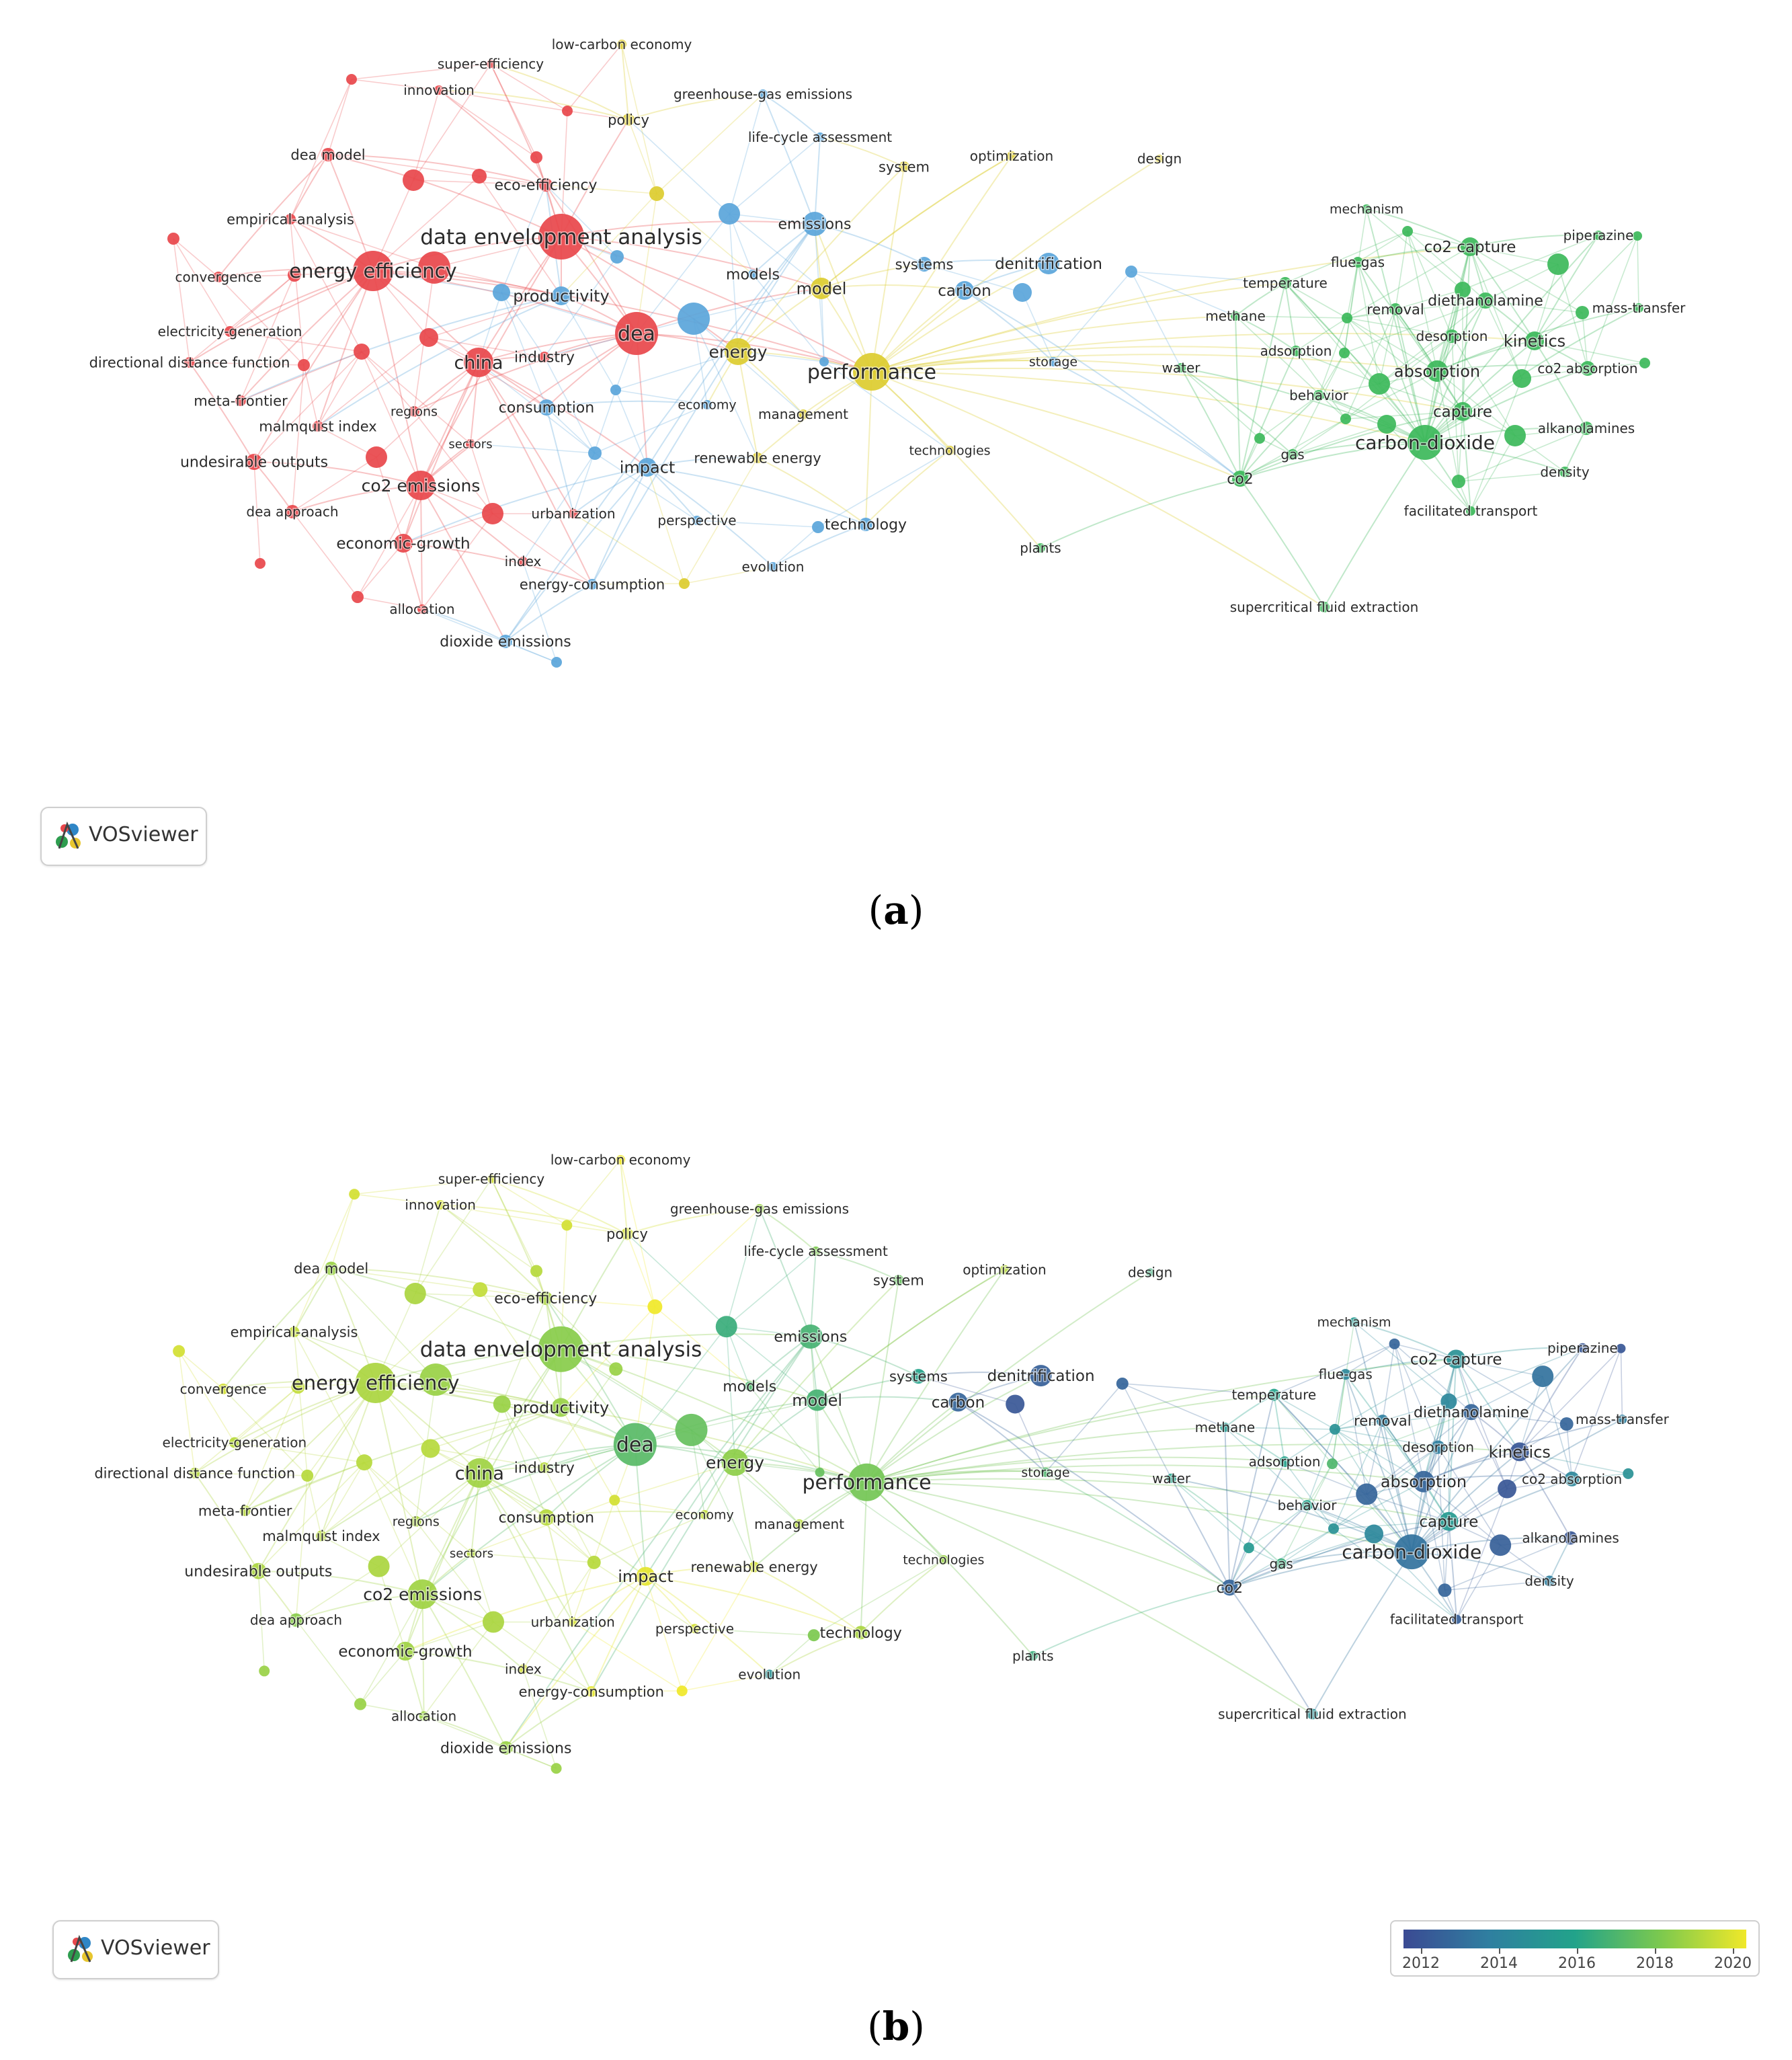 The width and height of the screenshot is (1792, 2060). What do you see at coordinates (924, 264) in the screenshot?
I see `network-node-systems` at bounding box center [924, 264].